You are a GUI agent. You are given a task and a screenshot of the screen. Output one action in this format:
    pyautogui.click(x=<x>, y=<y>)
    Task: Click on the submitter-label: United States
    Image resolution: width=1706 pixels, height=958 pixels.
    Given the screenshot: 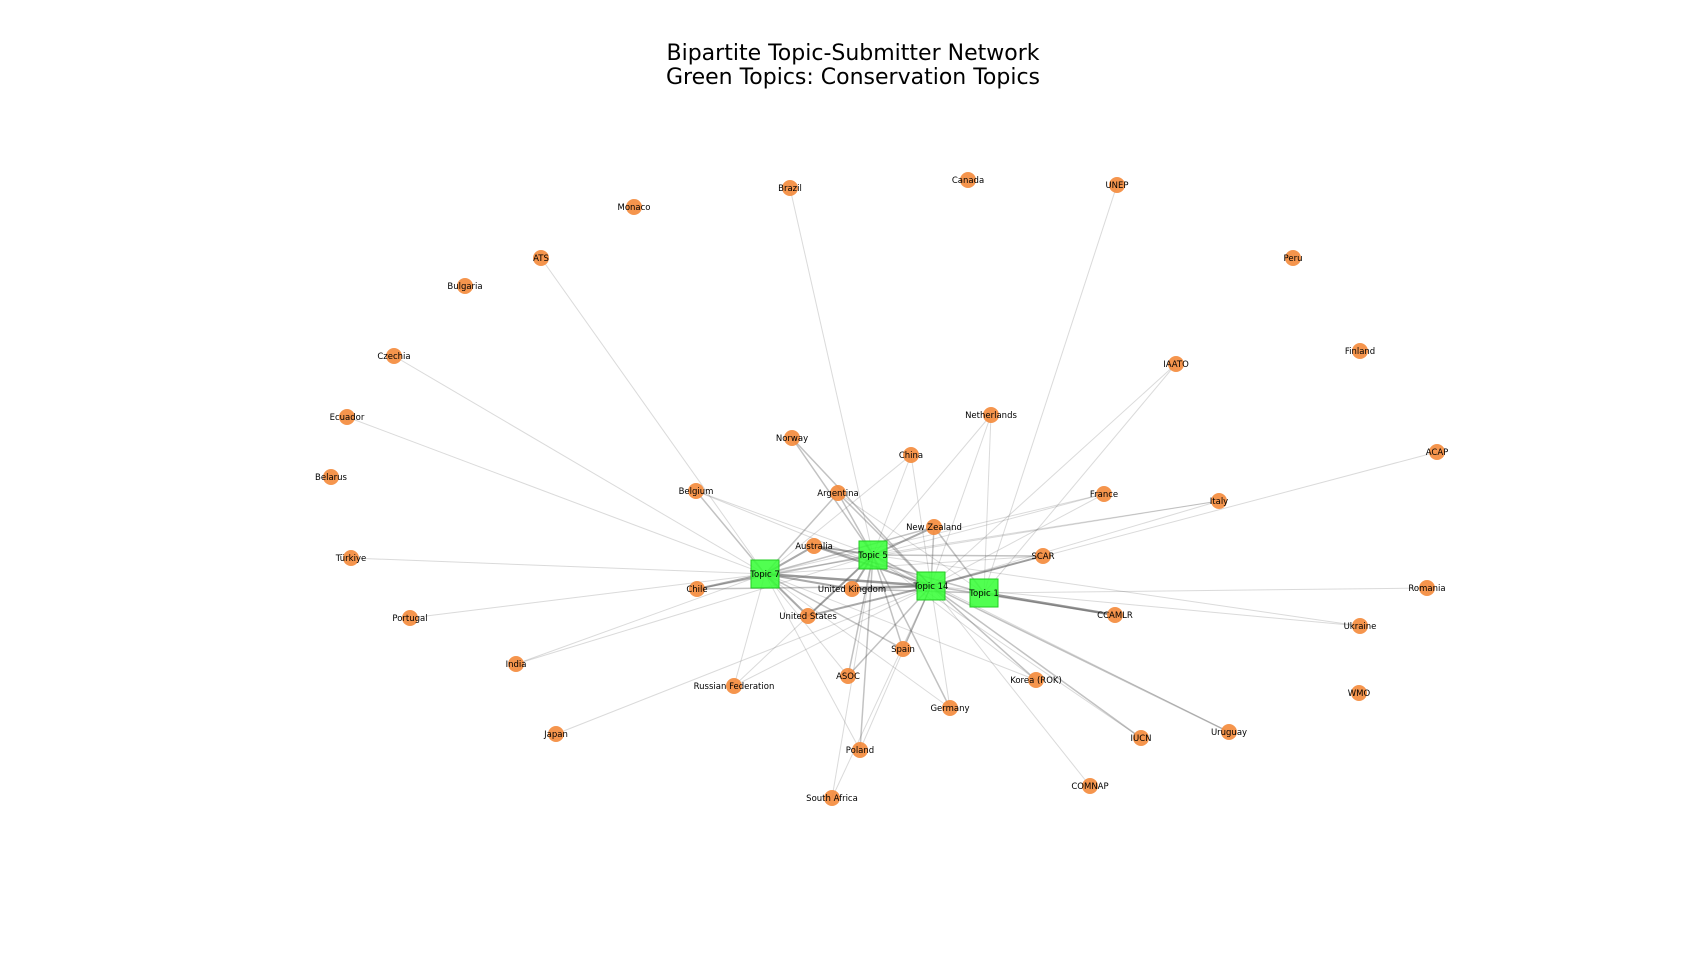 What is the action you would take?
    pyautogui.click(x=808, y=617)
    